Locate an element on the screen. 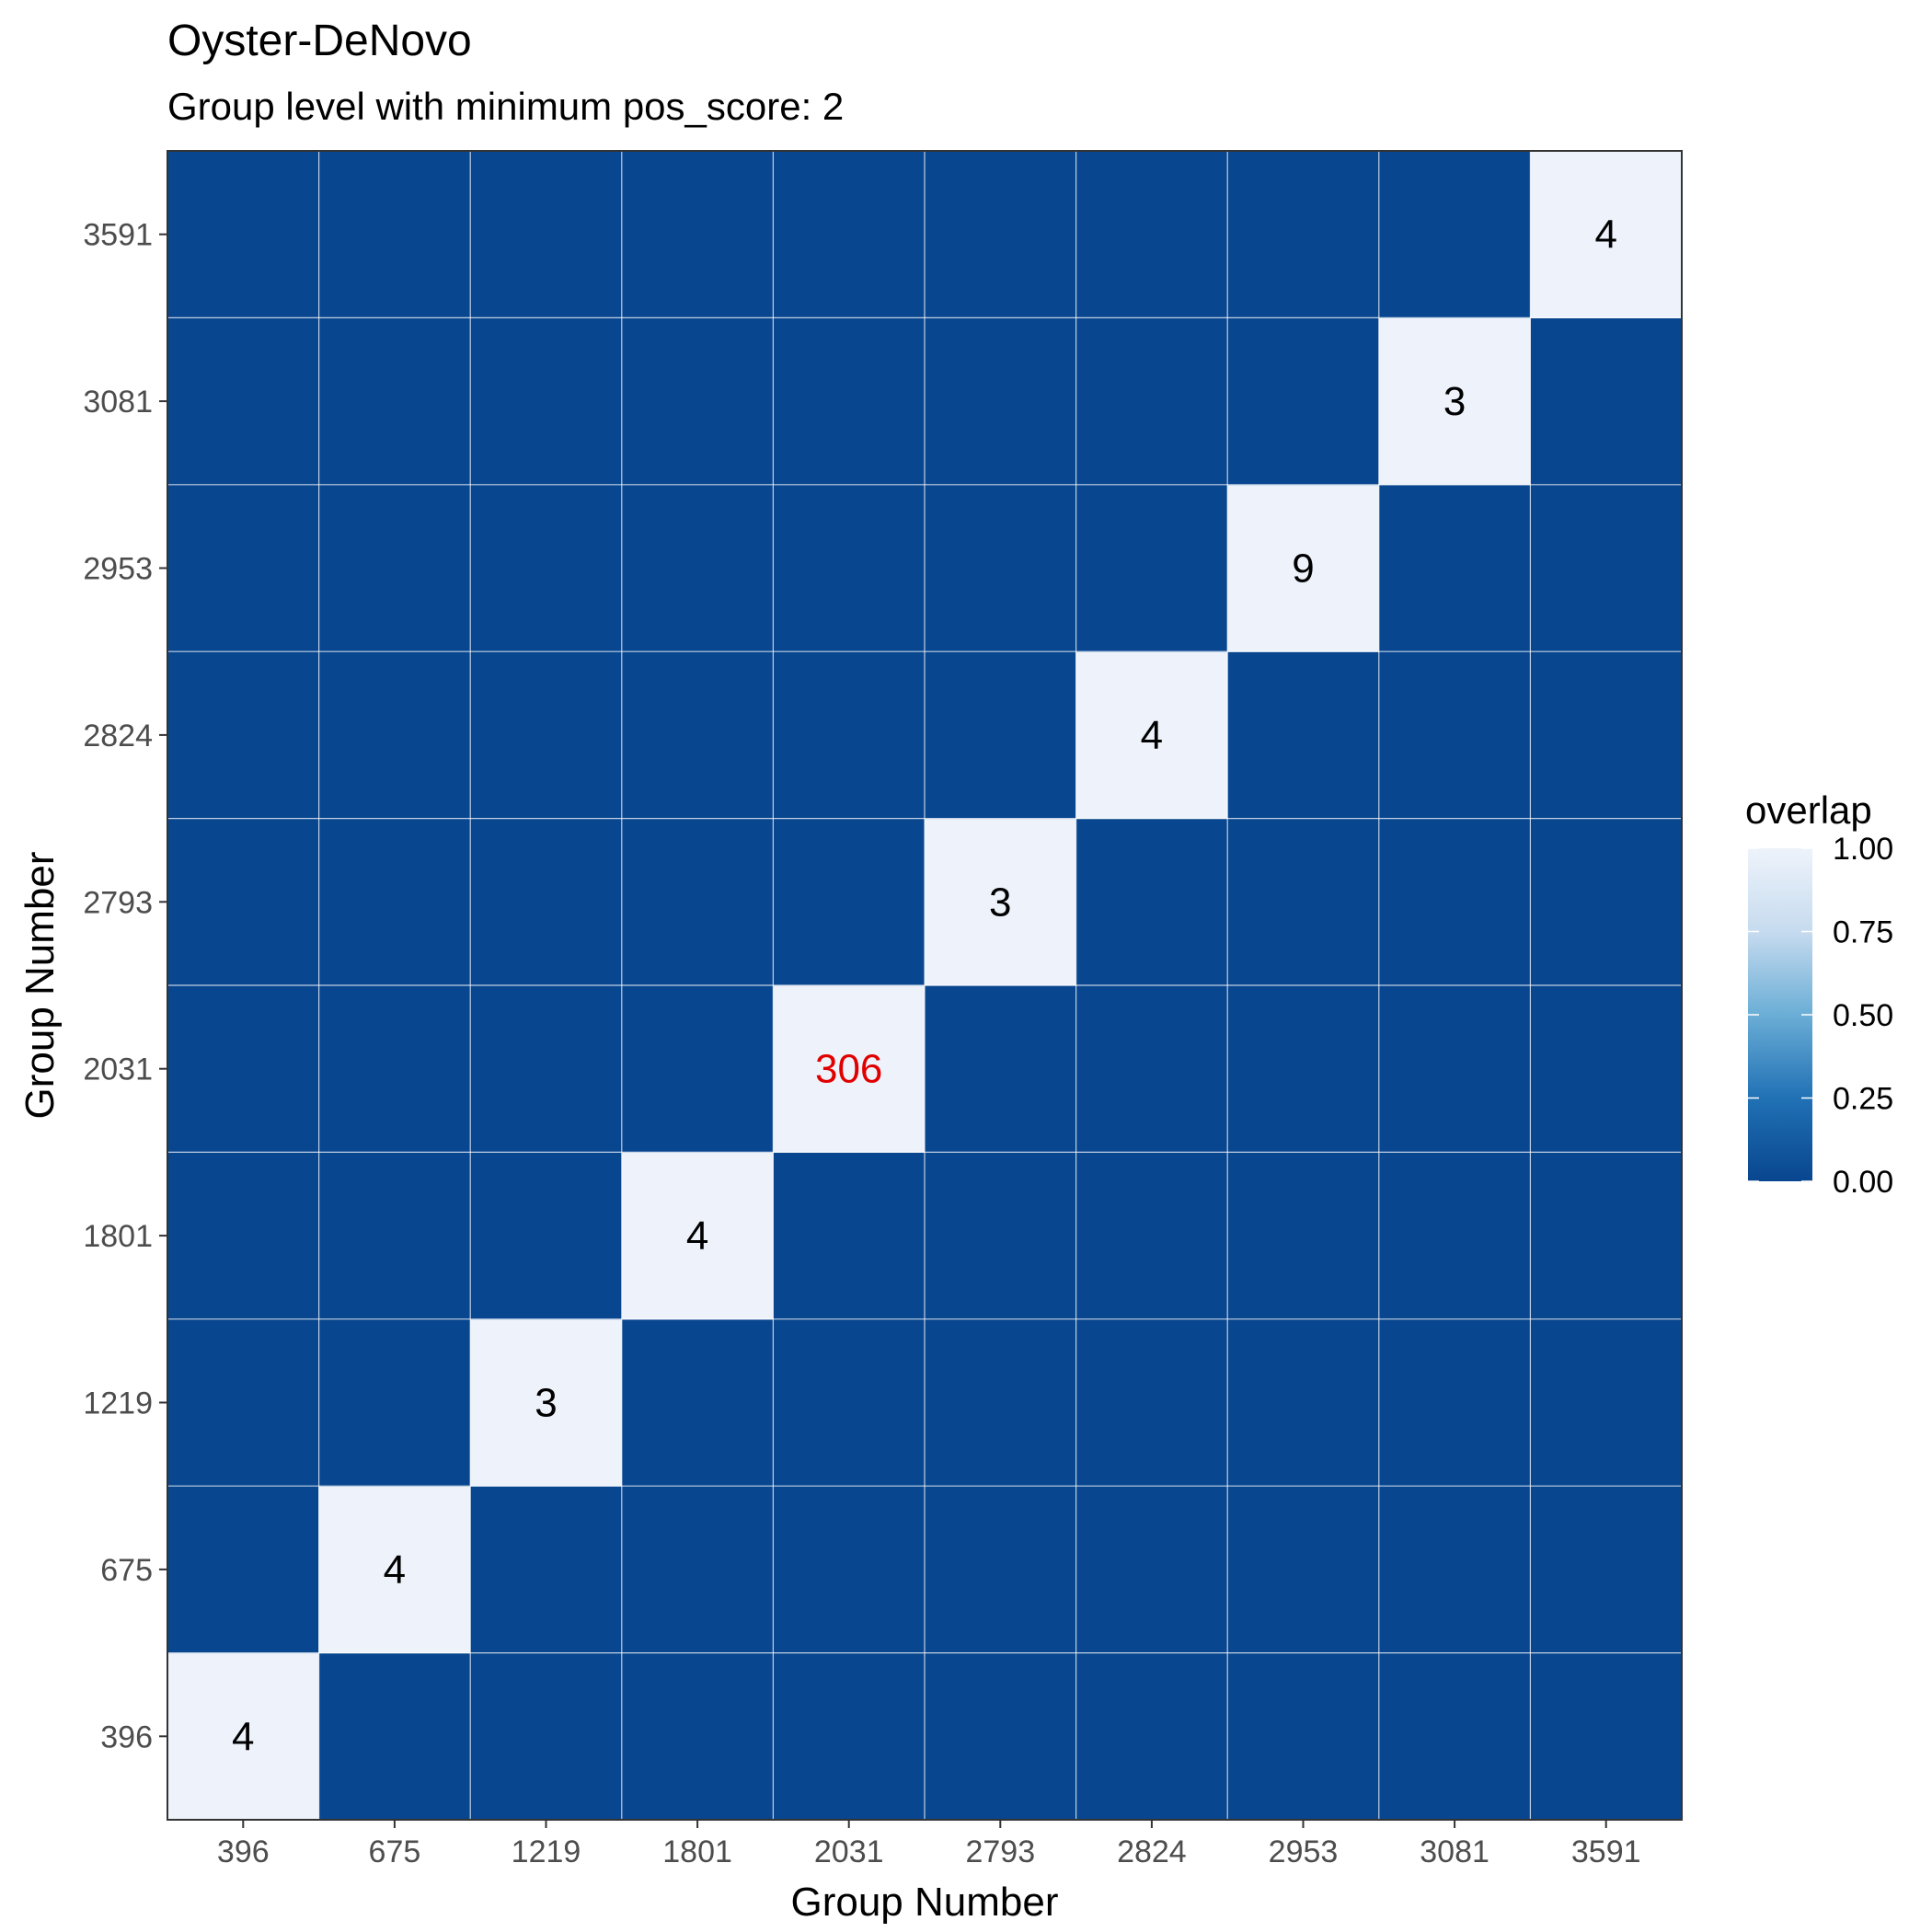 The width and height of the screenshot is (1932, 1932). legend: overlap 0.00 0.25 0.50 0.75 1.00 is located at coordinates (1819, 994).